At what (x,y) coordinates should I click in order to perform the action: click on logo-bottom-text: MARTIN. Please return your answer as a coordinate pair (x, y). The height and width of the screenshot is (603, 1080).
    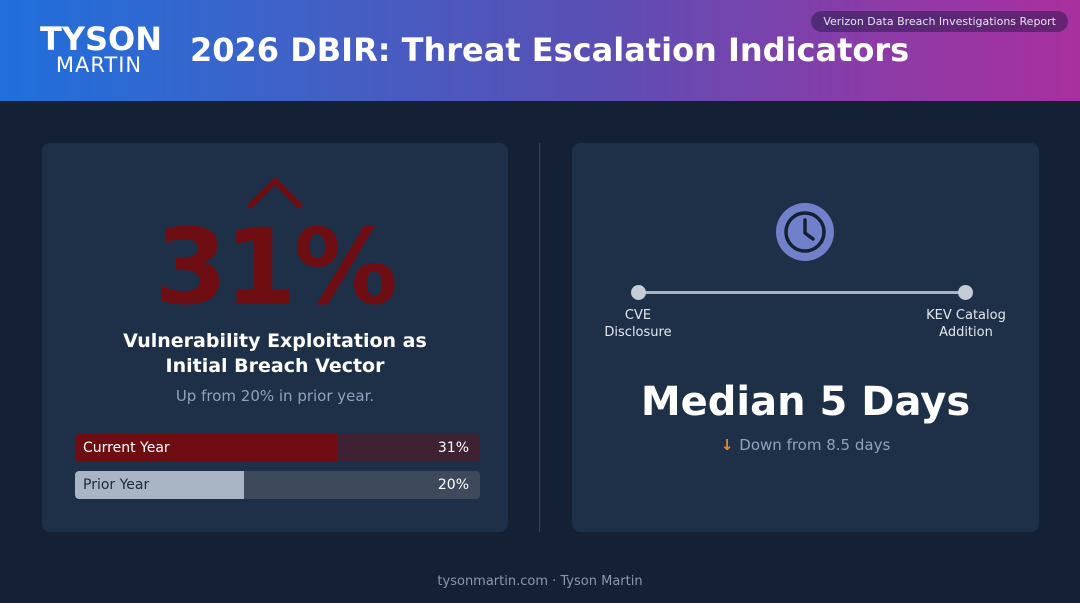
    Looking at the image, I should click on (99, 65).